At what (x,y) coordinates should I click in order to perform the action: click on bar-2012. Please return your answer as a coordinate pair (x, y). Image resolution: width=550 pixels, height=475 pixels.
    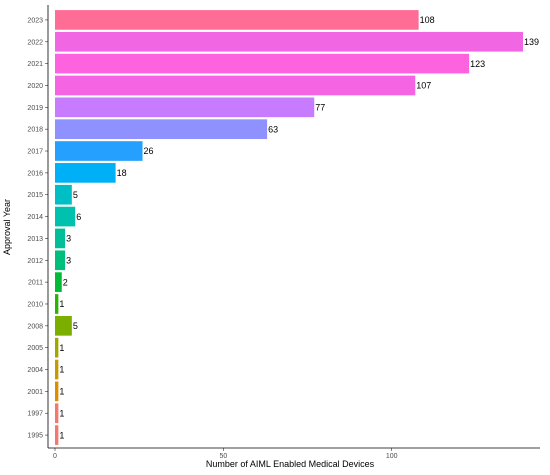
    Looking at the image, I should click on (60, 260).